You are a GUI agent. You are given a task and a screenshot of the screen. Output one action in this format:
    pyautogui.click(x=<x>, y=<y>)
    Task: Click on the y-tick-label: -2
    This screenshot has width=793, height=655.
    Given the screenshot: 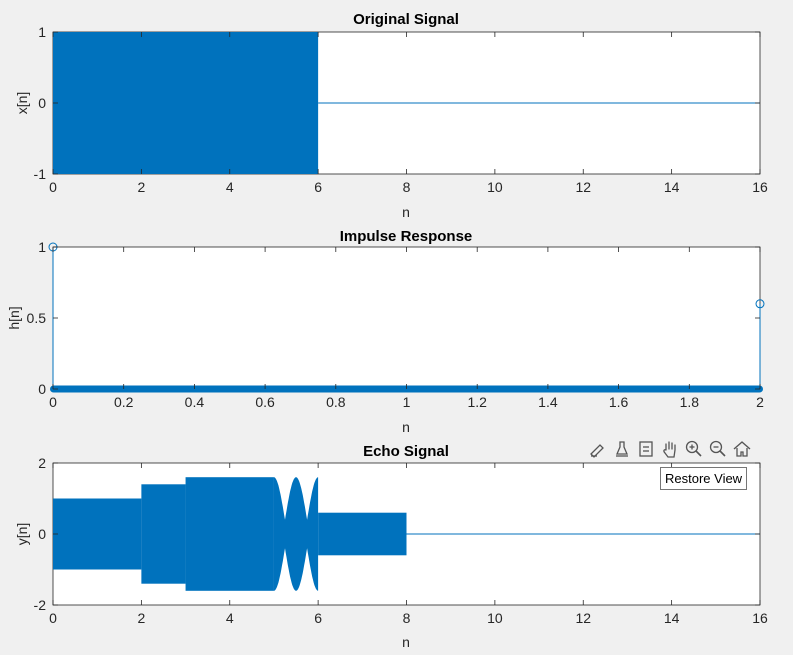 What is the action you would take?
    pyautogui.click(x=40, y=605)
    